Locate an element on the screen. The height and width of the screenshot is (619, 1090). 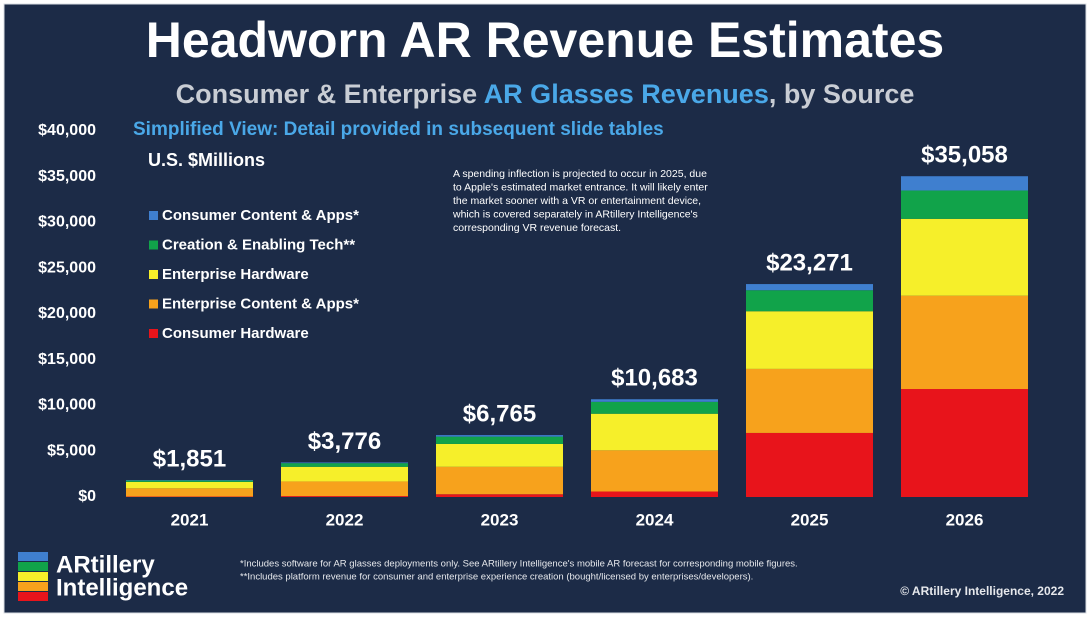
total-label: $23,271 is located at coordinates (809, 262).